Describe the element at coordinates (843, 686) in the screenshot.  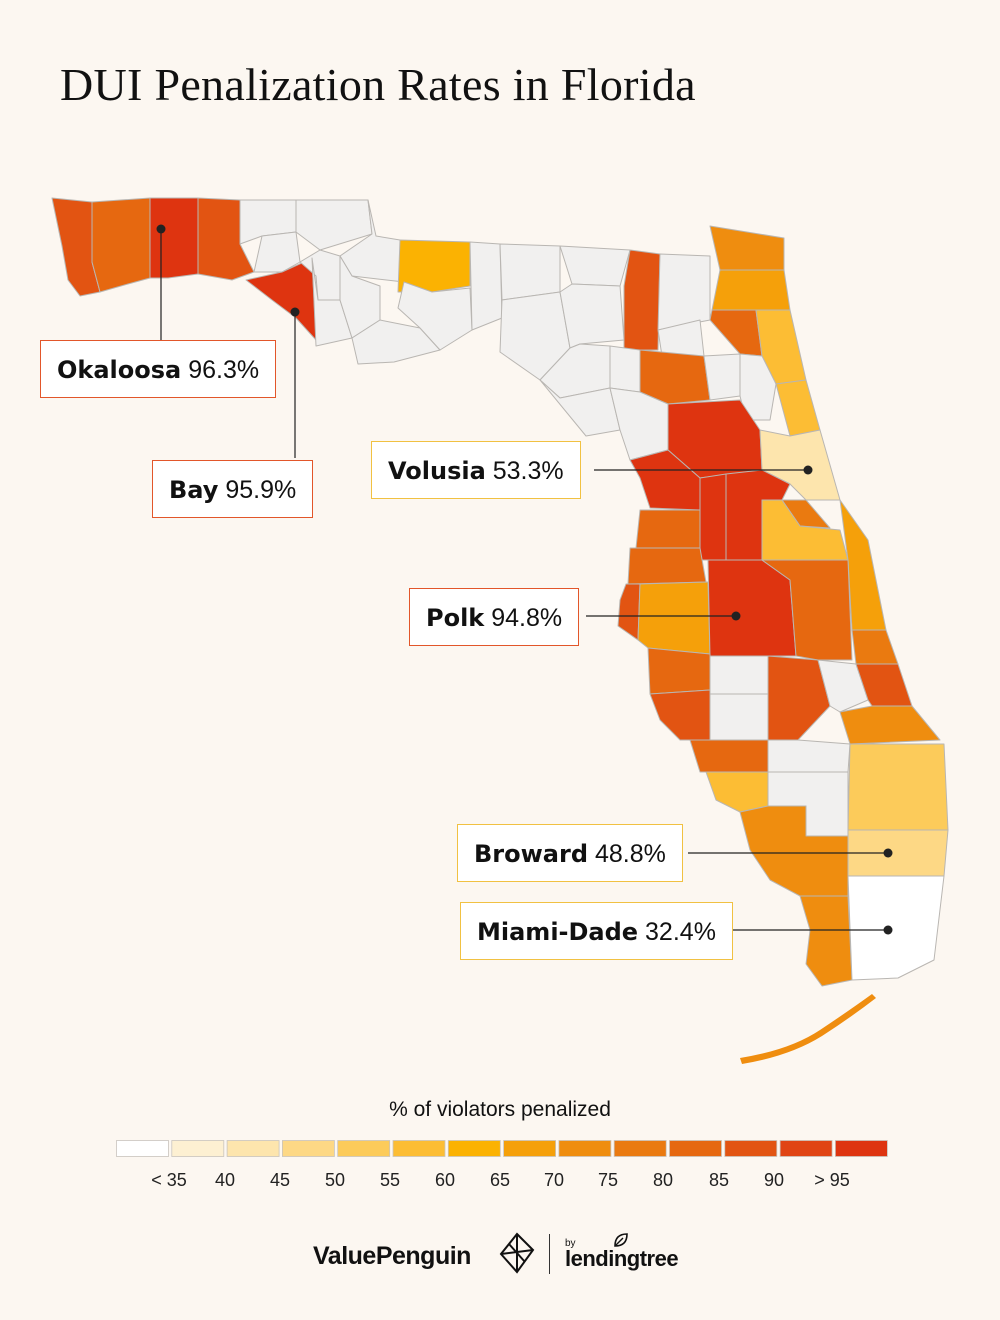
I see `county-okeechobee` at that location.